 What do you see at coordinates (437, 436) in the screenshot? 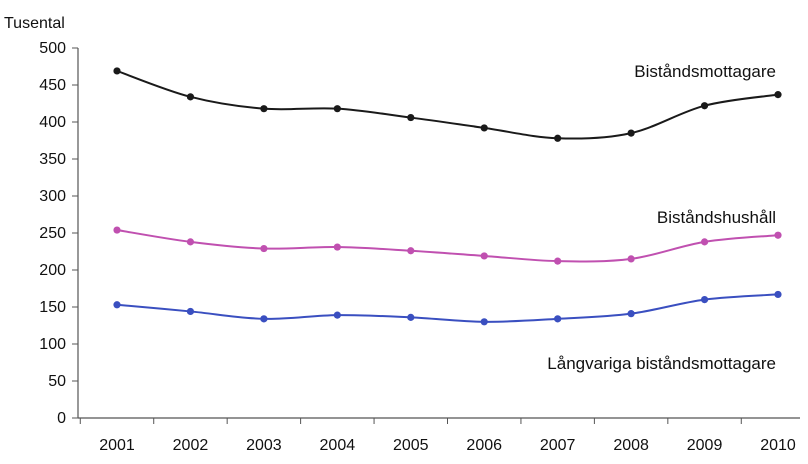
I see `x-axis-ticks: 2001 2002 2003 2004 2005 2006 2007 2008 2009 2010` at bounding box center [437, 436].